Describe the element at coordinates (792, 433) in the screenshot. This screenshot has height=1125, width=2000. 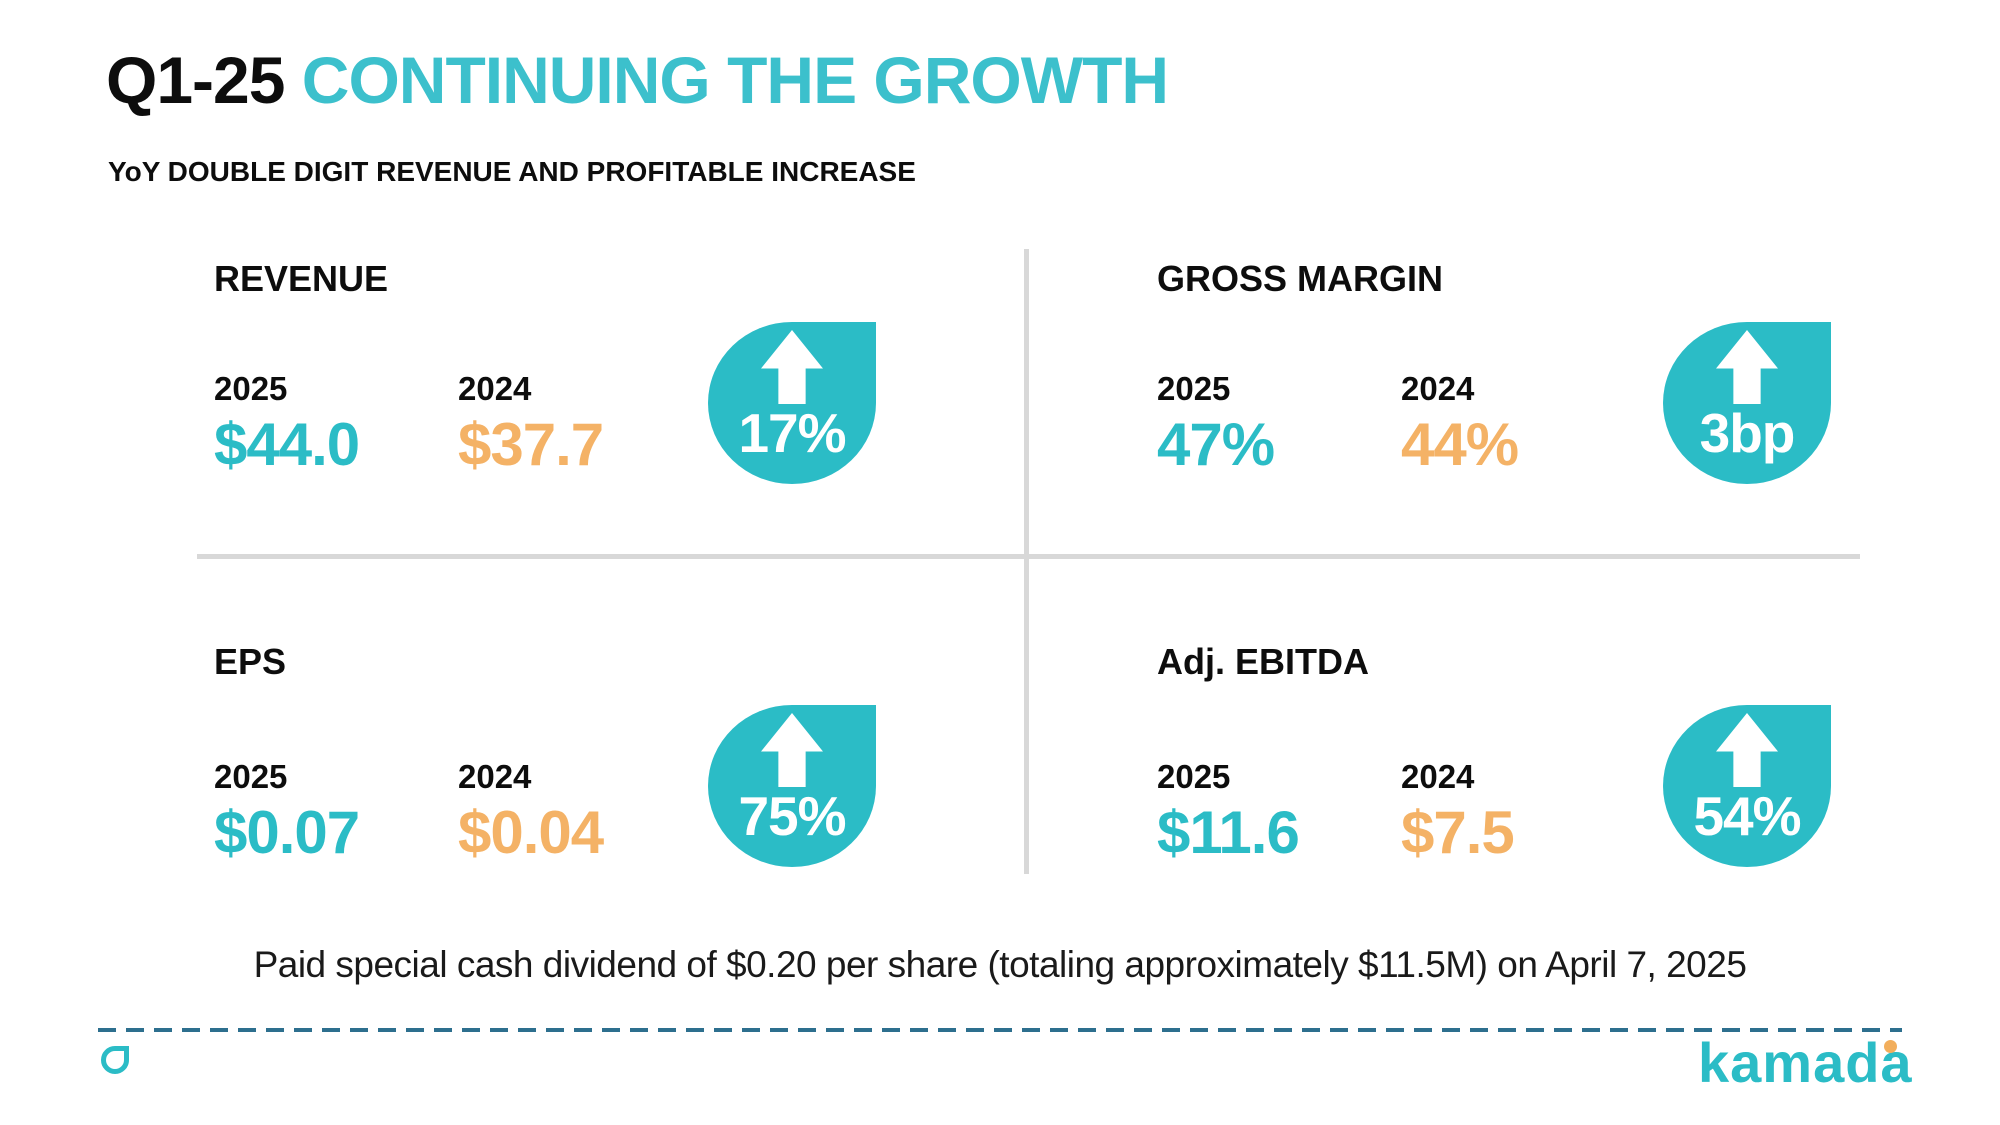
I see `change-value: 17%` at that location.